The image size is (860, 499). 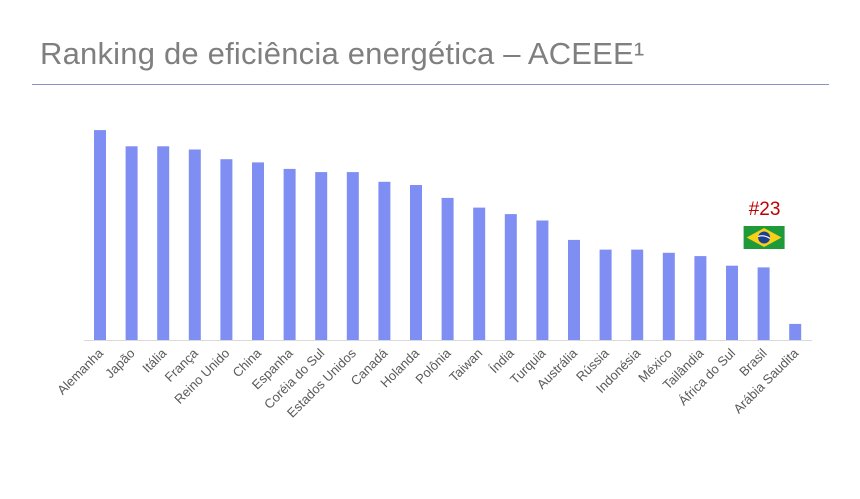 What do you see at coordinates (194, 244) in the screenshot?
I see `bar-frança` at bounding box center [194, 244].